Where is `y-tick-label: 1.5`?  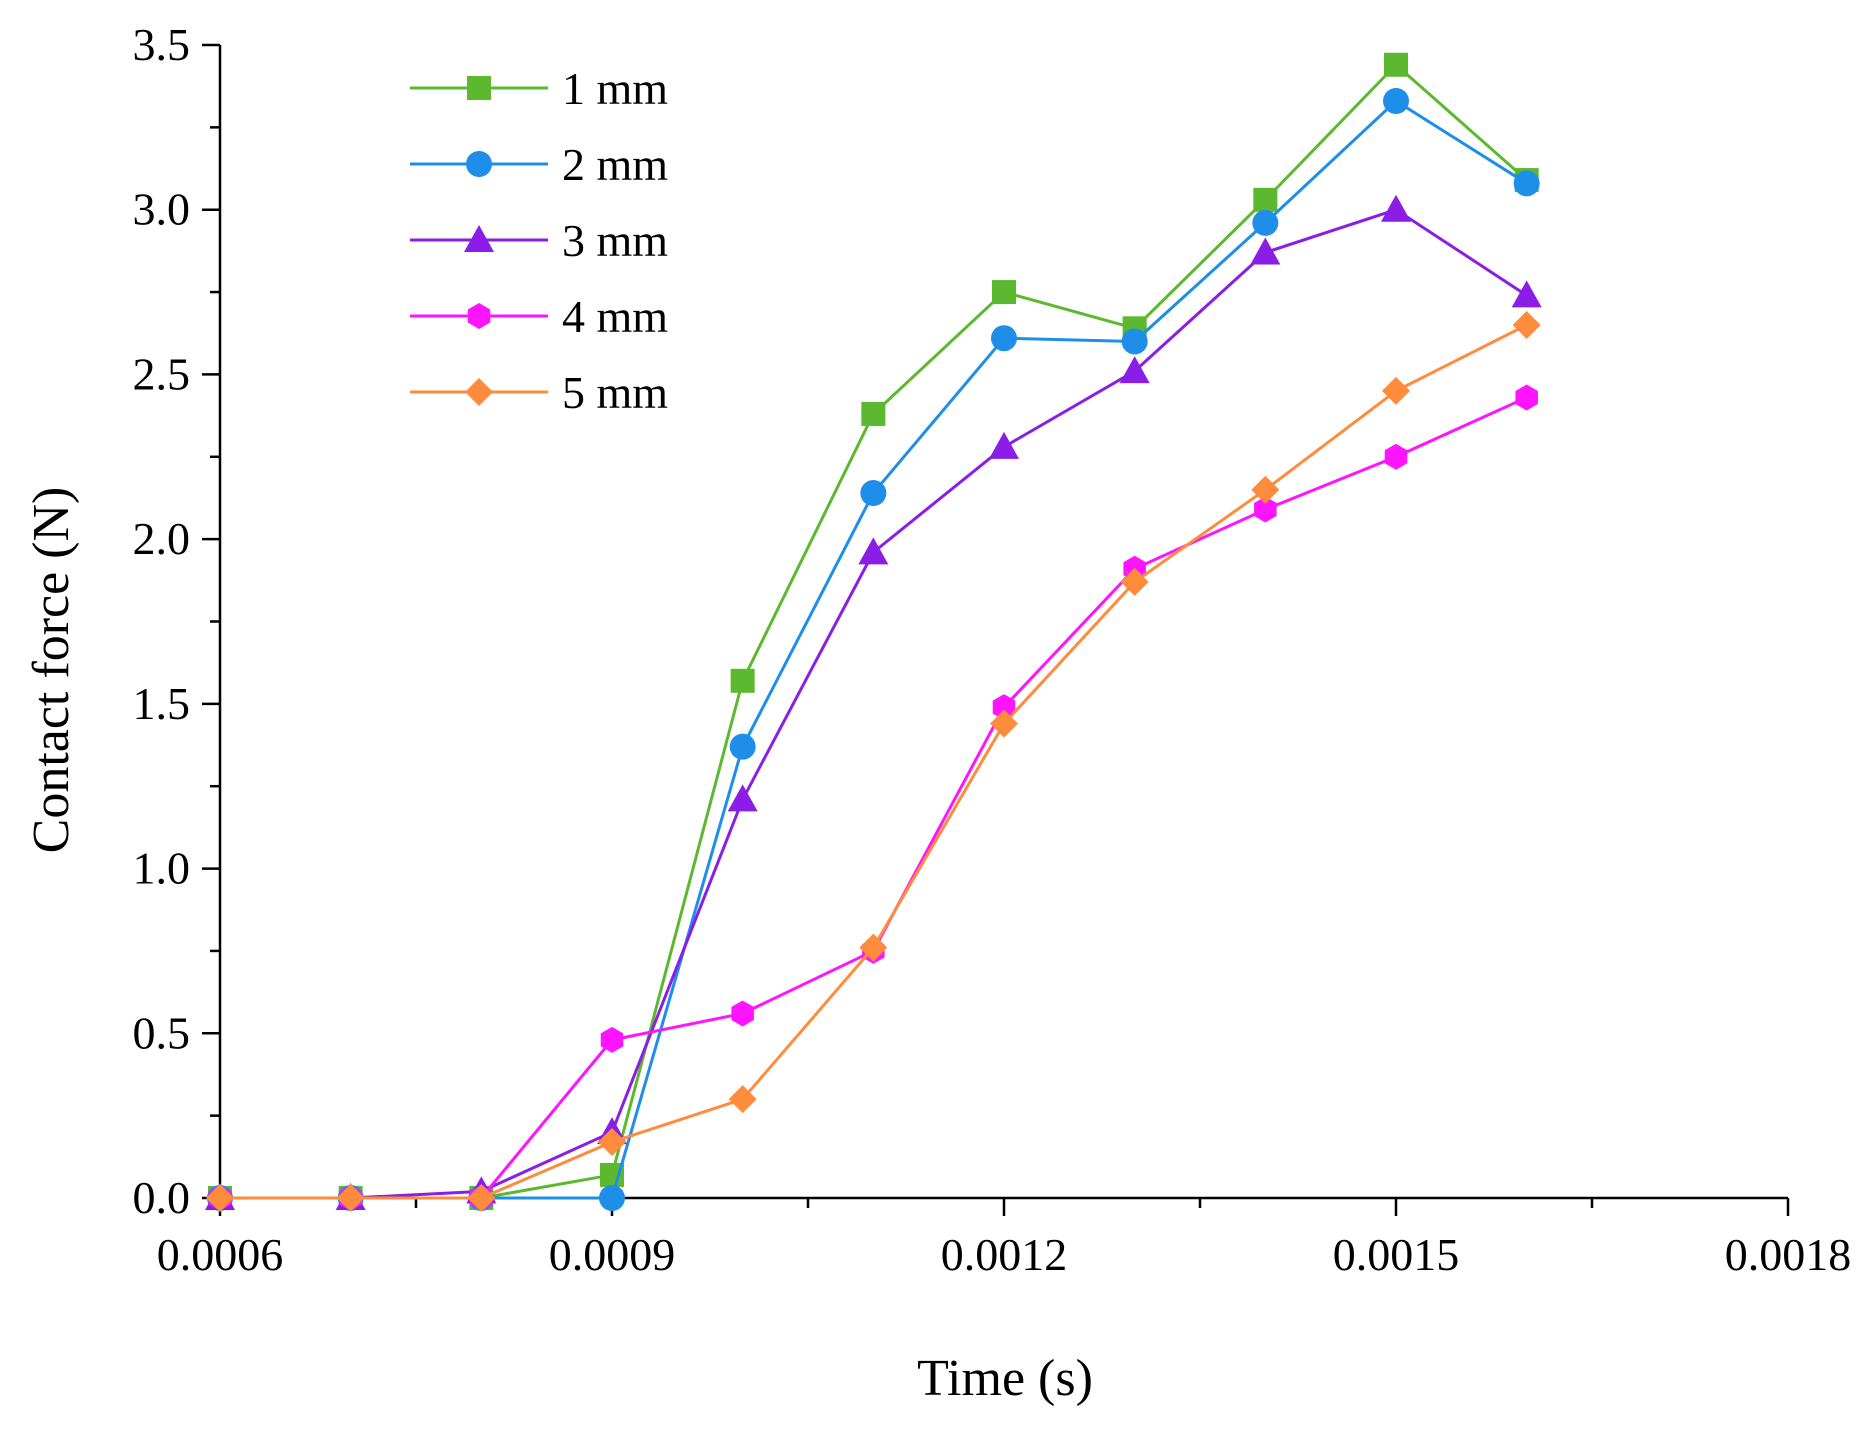
y-tick-label: 1.5 is located at coordinates (162, 703).